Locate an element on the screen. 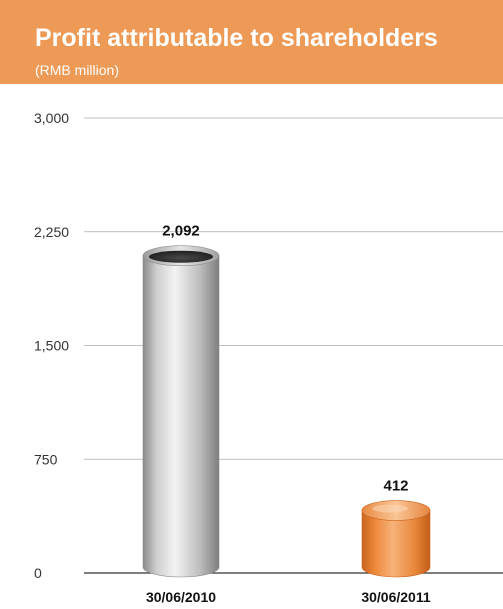  bar-top is located at coordinates (396, 510).